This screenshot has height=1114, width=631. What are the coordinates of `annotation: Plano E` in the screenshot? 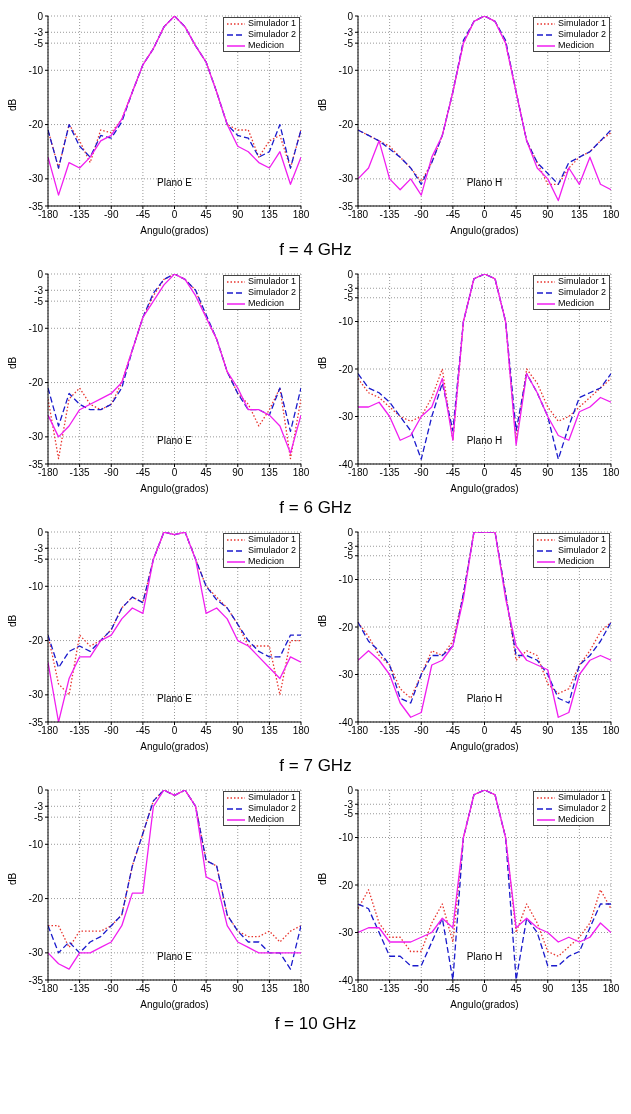 It's located at (174, 956).